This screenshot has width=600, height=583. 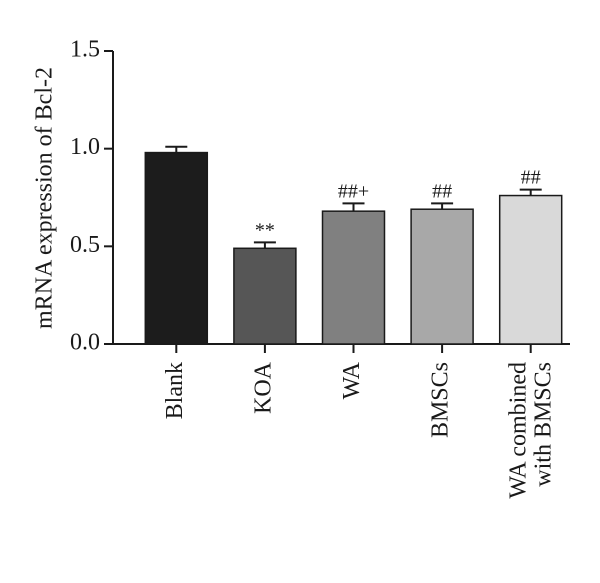 I want to click on y-axis-label: mRNA expression of Bcl-2, so click(x=45, y=198).